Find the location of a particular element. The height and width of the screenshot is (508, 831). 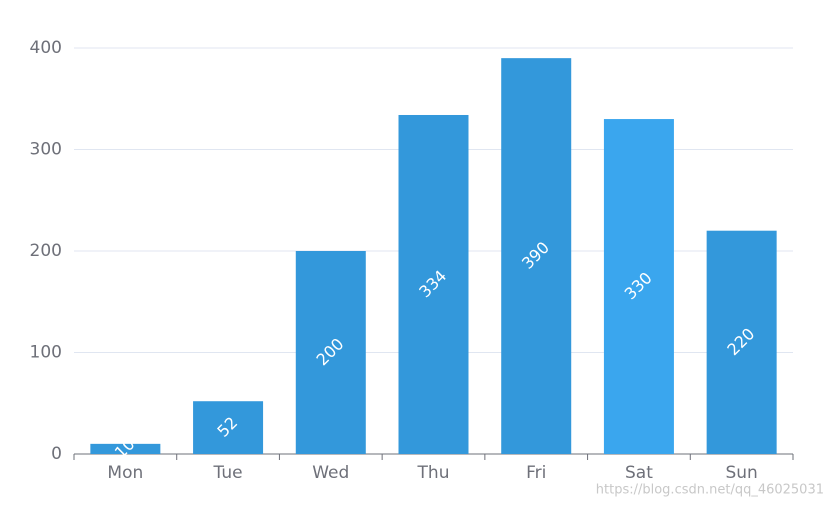

y-tick-label: 100 is located at coordinates (46, 353).